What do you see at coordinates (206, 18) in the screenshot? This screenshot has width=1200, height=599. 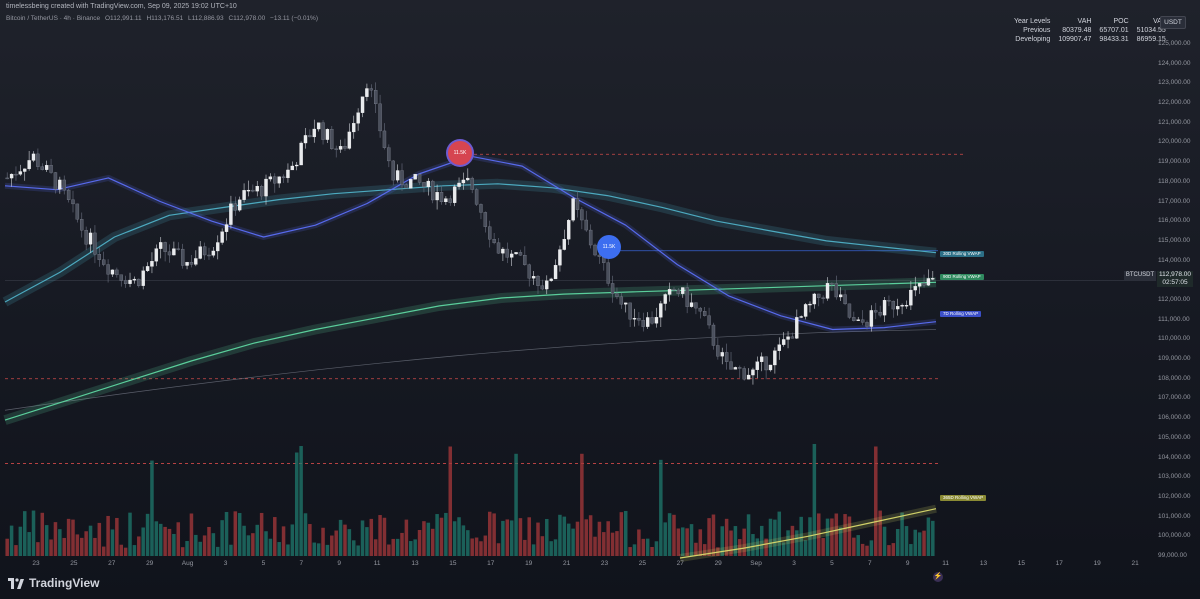 I see `ohlc-low: L112,886.93` at bounding box center [206, 18].